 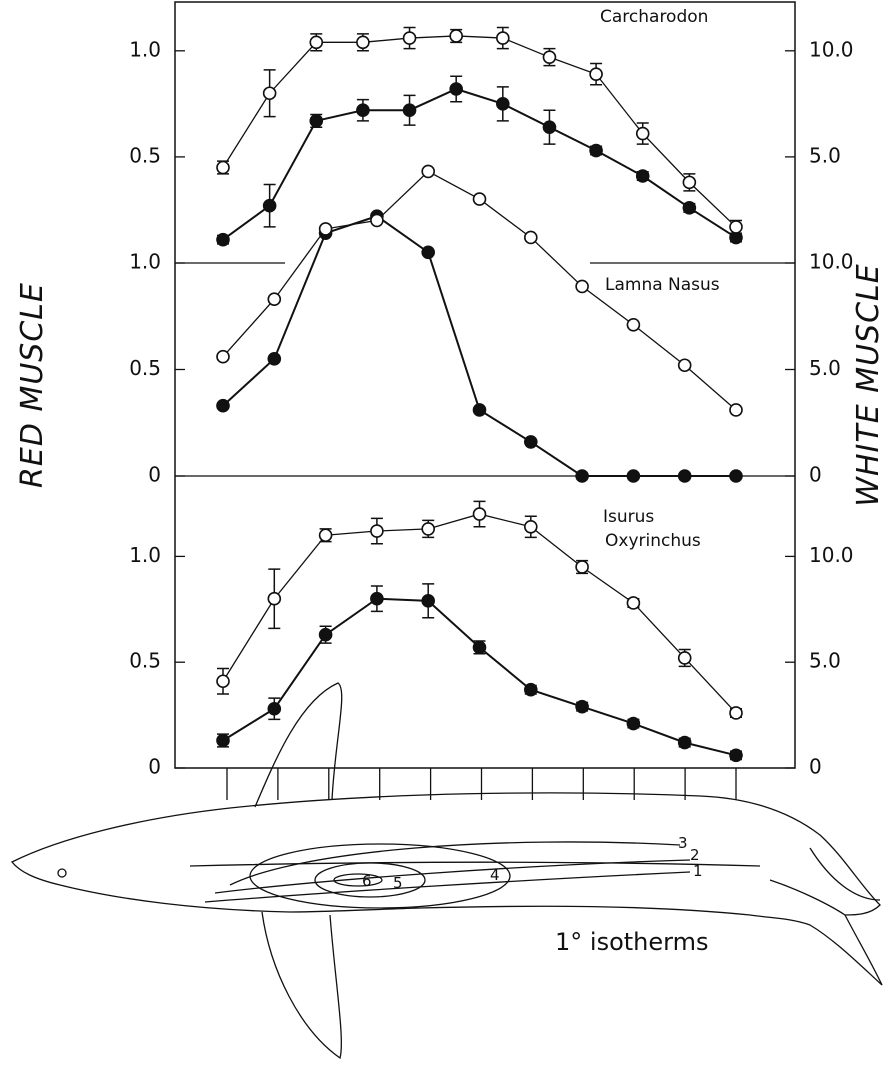 I want to click on isotherm-label: 5, so click(x=398, y=883).